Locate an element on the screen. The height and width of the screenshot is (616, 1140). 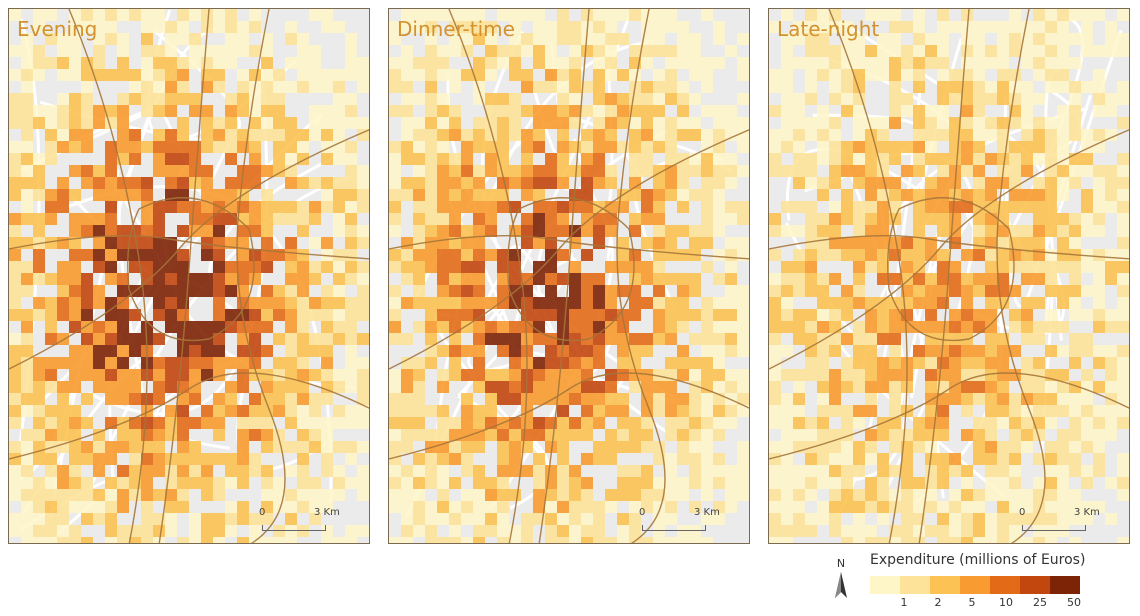
legend-tick-label: 10 is located at coordinates (1006, 602).